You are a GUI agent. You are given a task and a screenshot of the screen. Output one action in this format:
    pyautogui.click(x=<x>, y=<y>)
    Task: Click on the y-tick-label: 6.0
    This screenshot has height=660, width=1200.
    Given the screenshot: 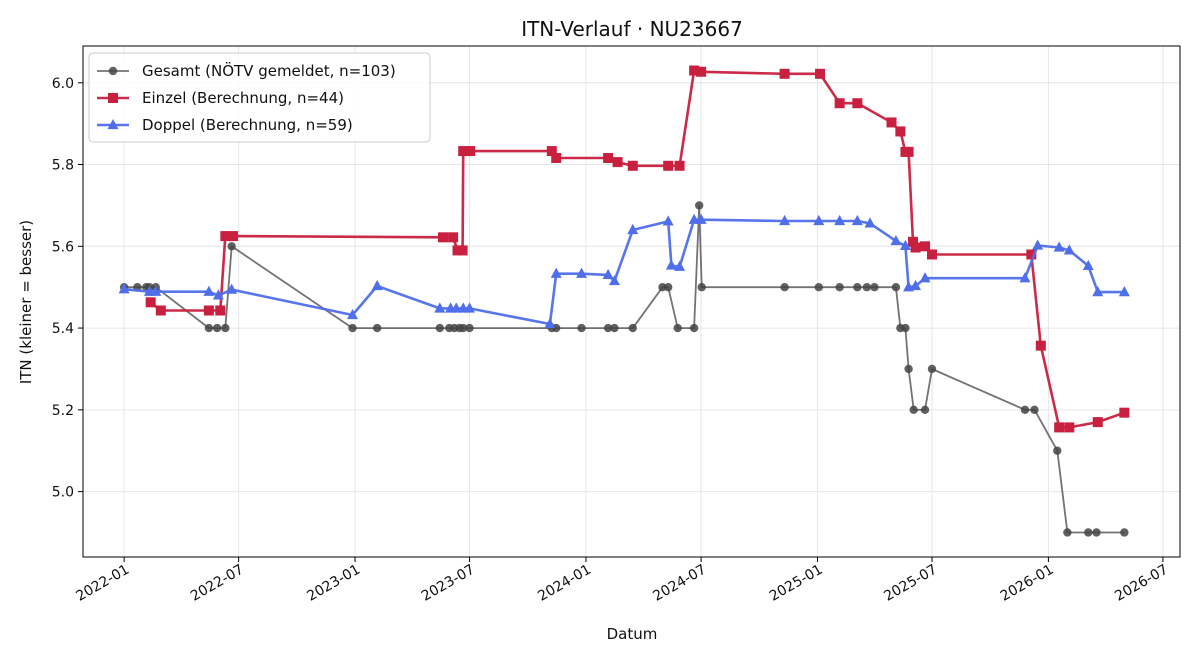 What is the action you would take?
    pyautogui.click(x=63, y=84)
    